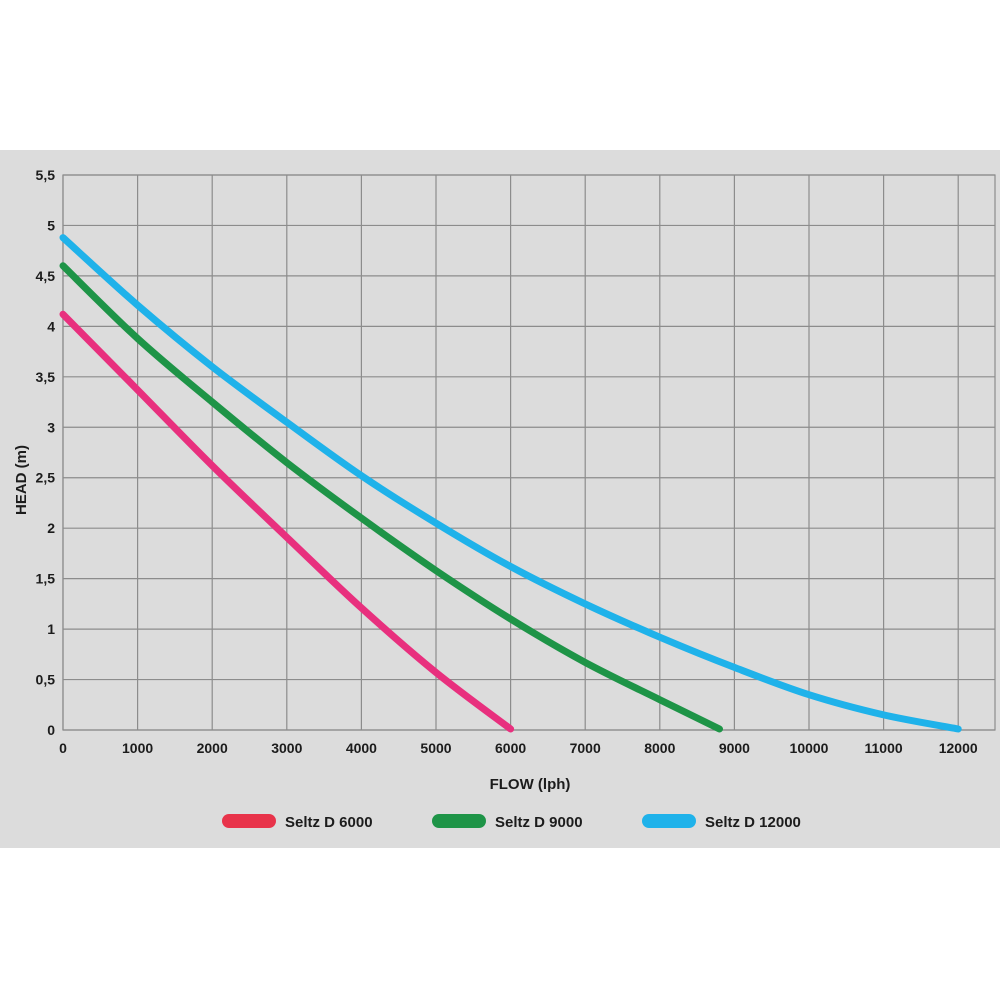  What do you see at coordinates (46, 276) in the screenshot?
I see `y-tick-label: 4,5` at bounding box center [46, 276].